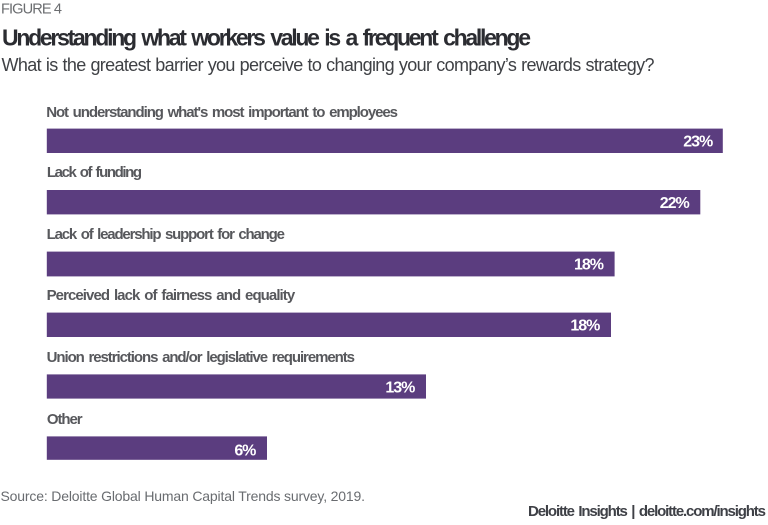  I want to click on svg-text: 22%, so click(675, 203).